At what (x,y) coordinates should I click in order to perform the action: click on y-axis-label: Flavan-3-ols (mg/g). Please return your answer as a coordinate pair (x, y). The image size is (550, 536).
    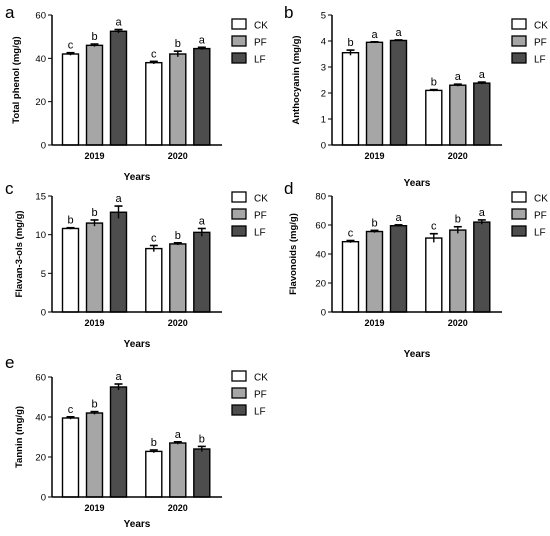
    Looking at the image, I should click on (19, 253).